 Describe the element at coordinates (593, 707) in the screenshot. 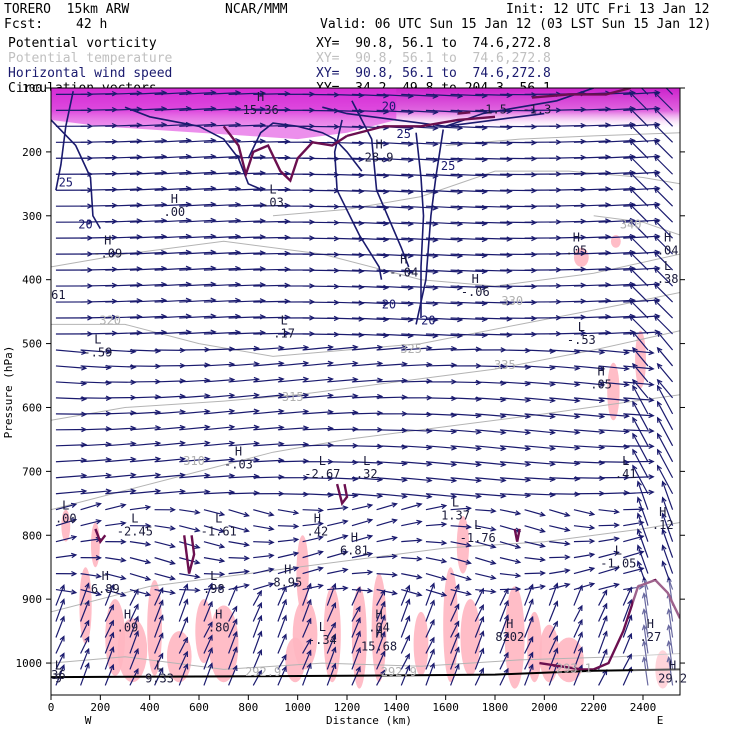

I see `x-tick-label-11: 2200` at that location.